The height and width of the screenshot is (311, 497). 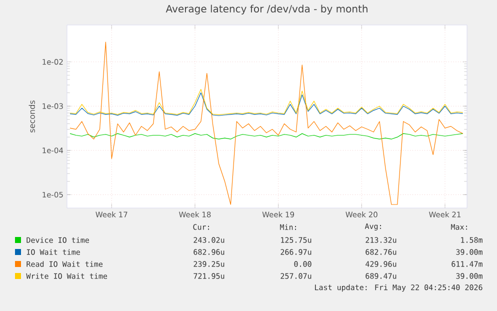 I want to click on chart-title: Average latency for /dev/vda - by month, so click(x=267, y=9).